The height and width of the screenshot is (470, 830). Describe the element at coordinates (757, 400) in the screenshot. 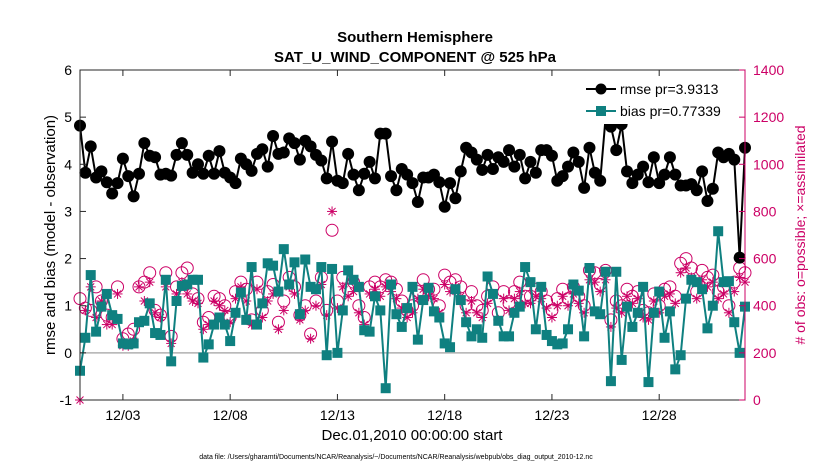

I see `y-right-tick-label: 0` at that location.